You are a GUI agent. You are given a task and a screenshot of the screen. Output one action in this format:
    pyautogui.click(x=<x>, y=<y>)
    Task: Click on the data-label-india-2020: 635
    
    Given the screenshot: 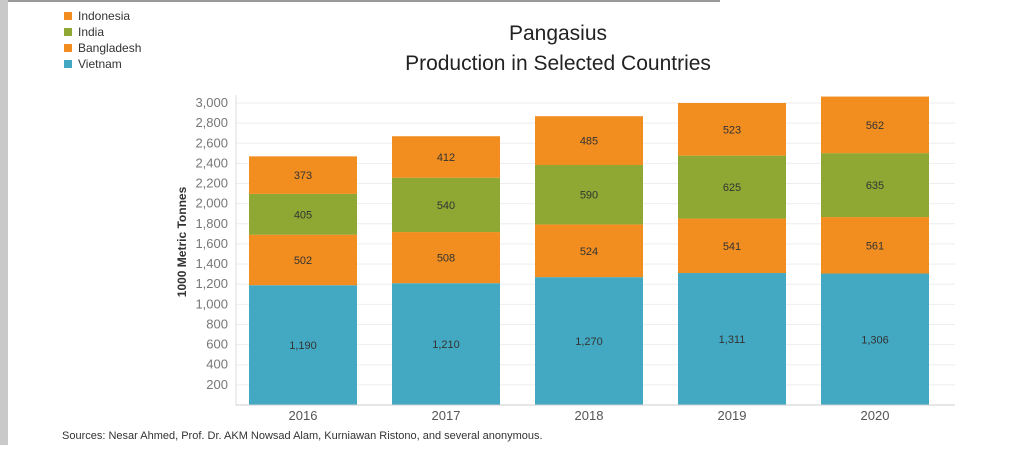 What is the action you would take?
    pyautogui.click(x=875, y=186)
    